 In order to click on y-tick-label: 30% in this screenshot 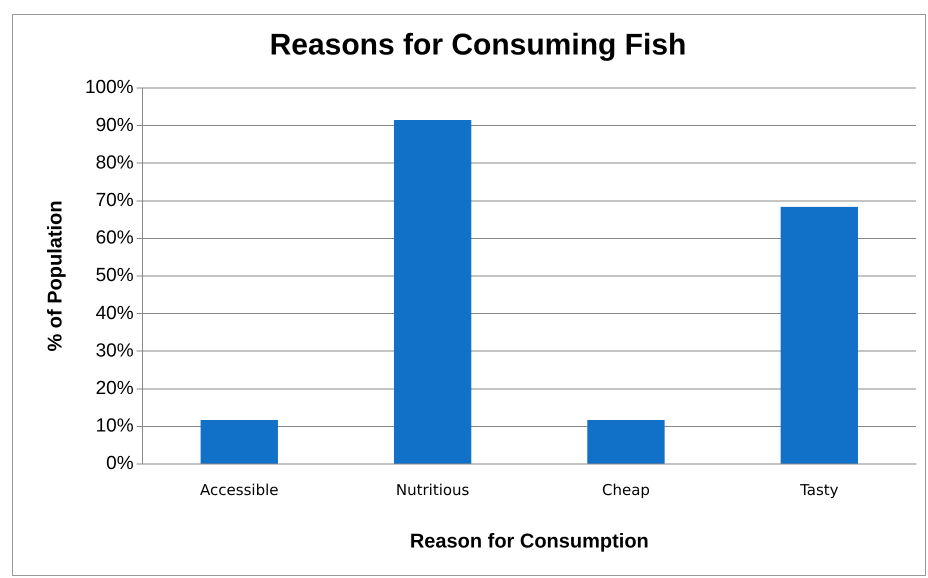, I will do `click(115, 351)`.